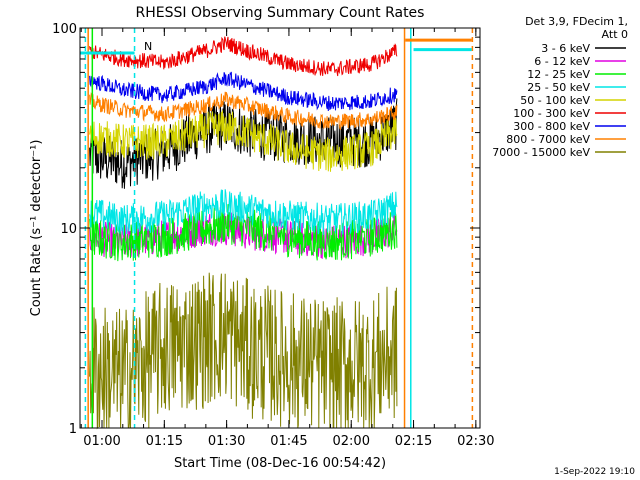 This screenshot has width=640, height=480. I want to click on x-tick-label-3: 01:45, so click(288, 441).